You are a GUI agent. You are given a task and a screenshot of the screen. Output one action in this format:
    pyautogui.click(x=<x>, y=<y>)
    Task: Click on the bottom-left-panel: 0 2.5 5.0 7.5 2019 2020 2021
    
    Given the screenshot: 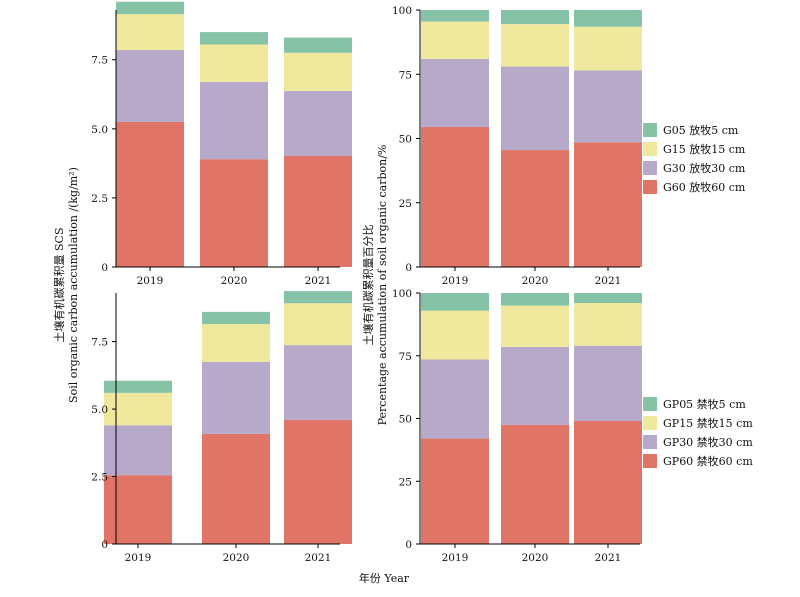 What is the action you would take?
    pyautogui.click(x=221, y=427)
    